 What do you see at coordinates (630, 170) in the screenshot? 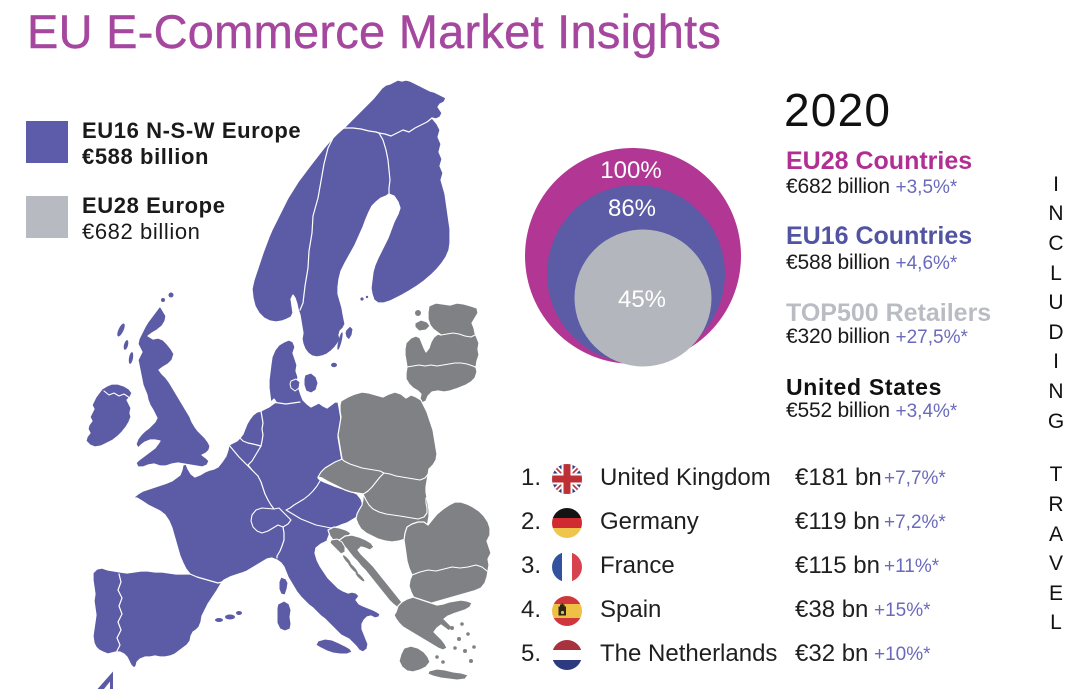
I see `svg-text: 100%` at bounding box center [630, 170].